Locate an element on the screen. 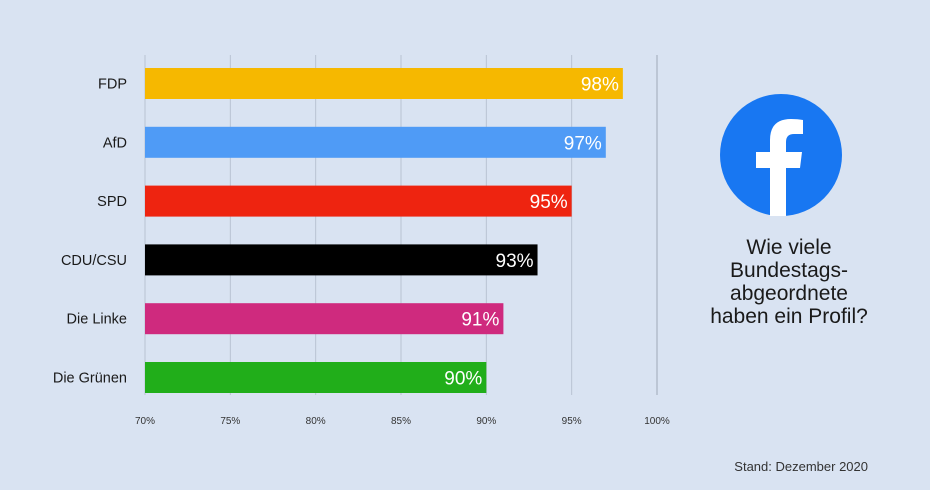 The image size is (930, 490). x-tick-label: 95% is located at coordinates (572, 421).